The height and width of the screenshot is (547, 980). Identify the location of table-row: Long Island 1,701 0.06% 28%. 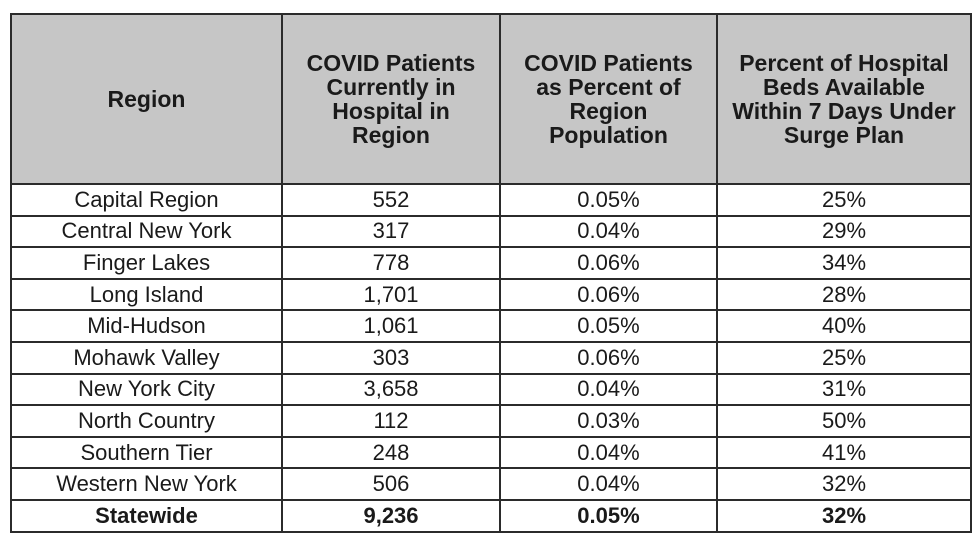
(491, 294).